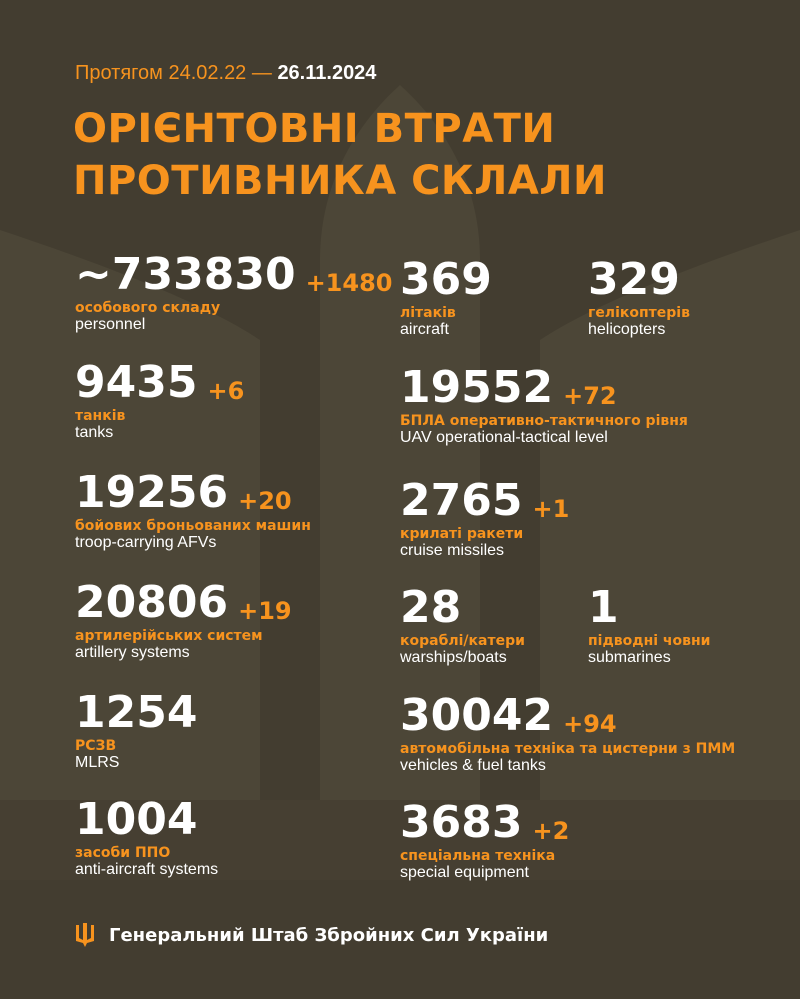 This screenshot has width=800, height=999. I want to click on stat-label-en: personnel, so click(110, 324).